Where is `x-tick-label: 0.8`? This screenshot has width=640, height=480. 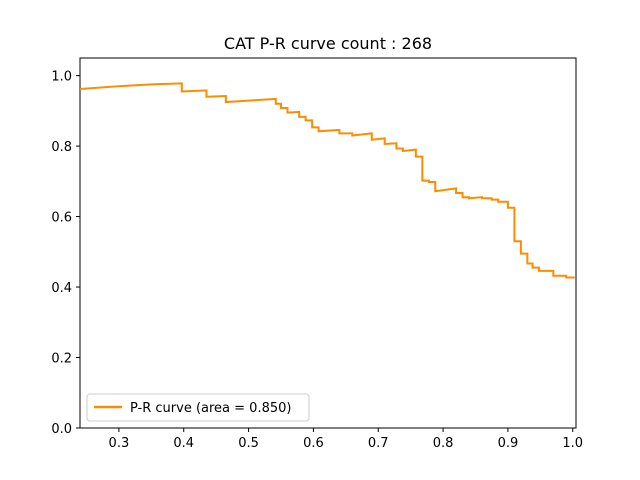
x-tick-label: 0.8 is located at coordinates (443, 443).